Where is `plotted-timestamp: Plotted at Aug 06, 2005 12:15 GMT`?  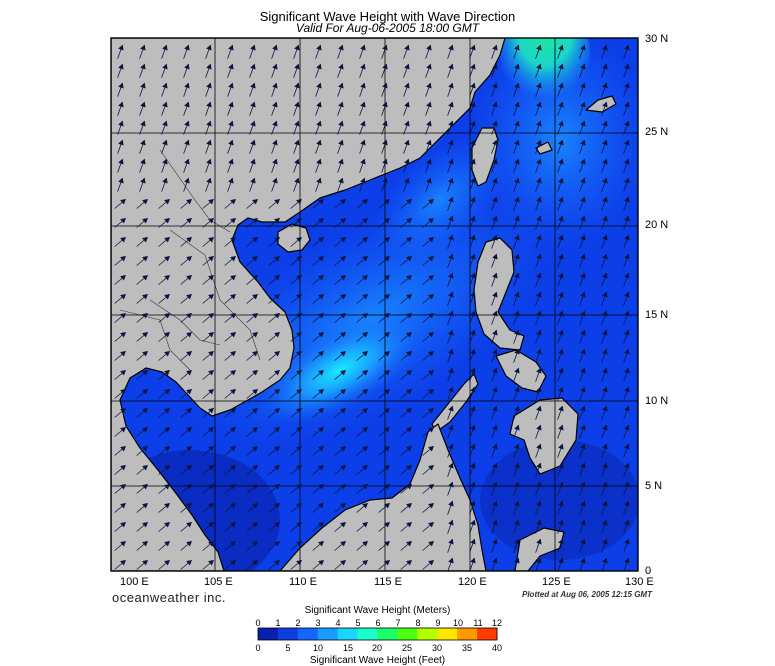
plotted-timestamp: Plotted at Aug 06, 2005 12:15 GMT is located at coordinates (587, 594).